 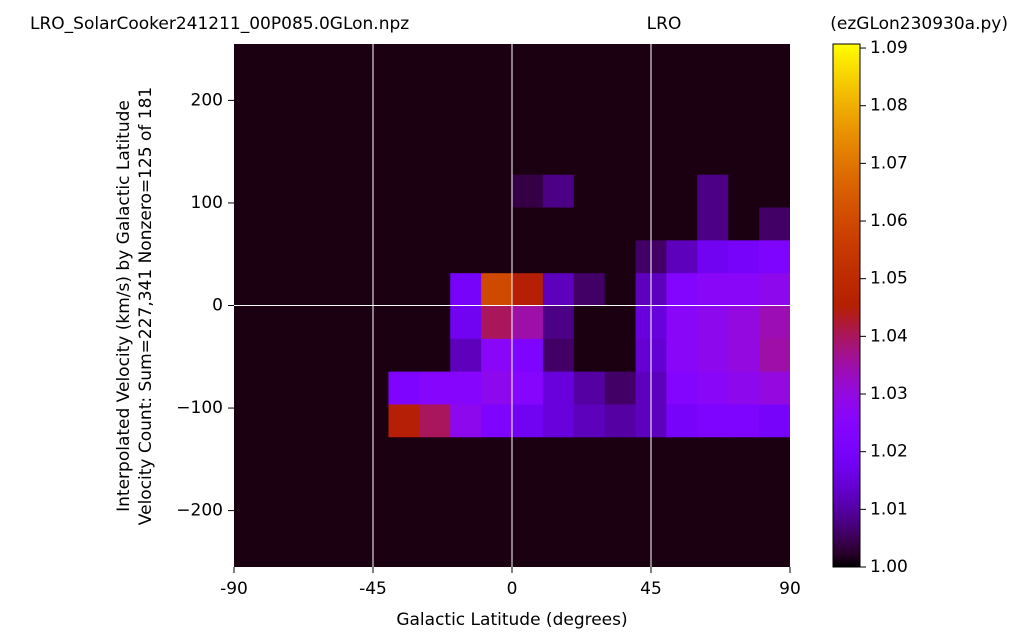 I want to click on colorbar-tick-label: 1.06, so click(x=889, y=221).